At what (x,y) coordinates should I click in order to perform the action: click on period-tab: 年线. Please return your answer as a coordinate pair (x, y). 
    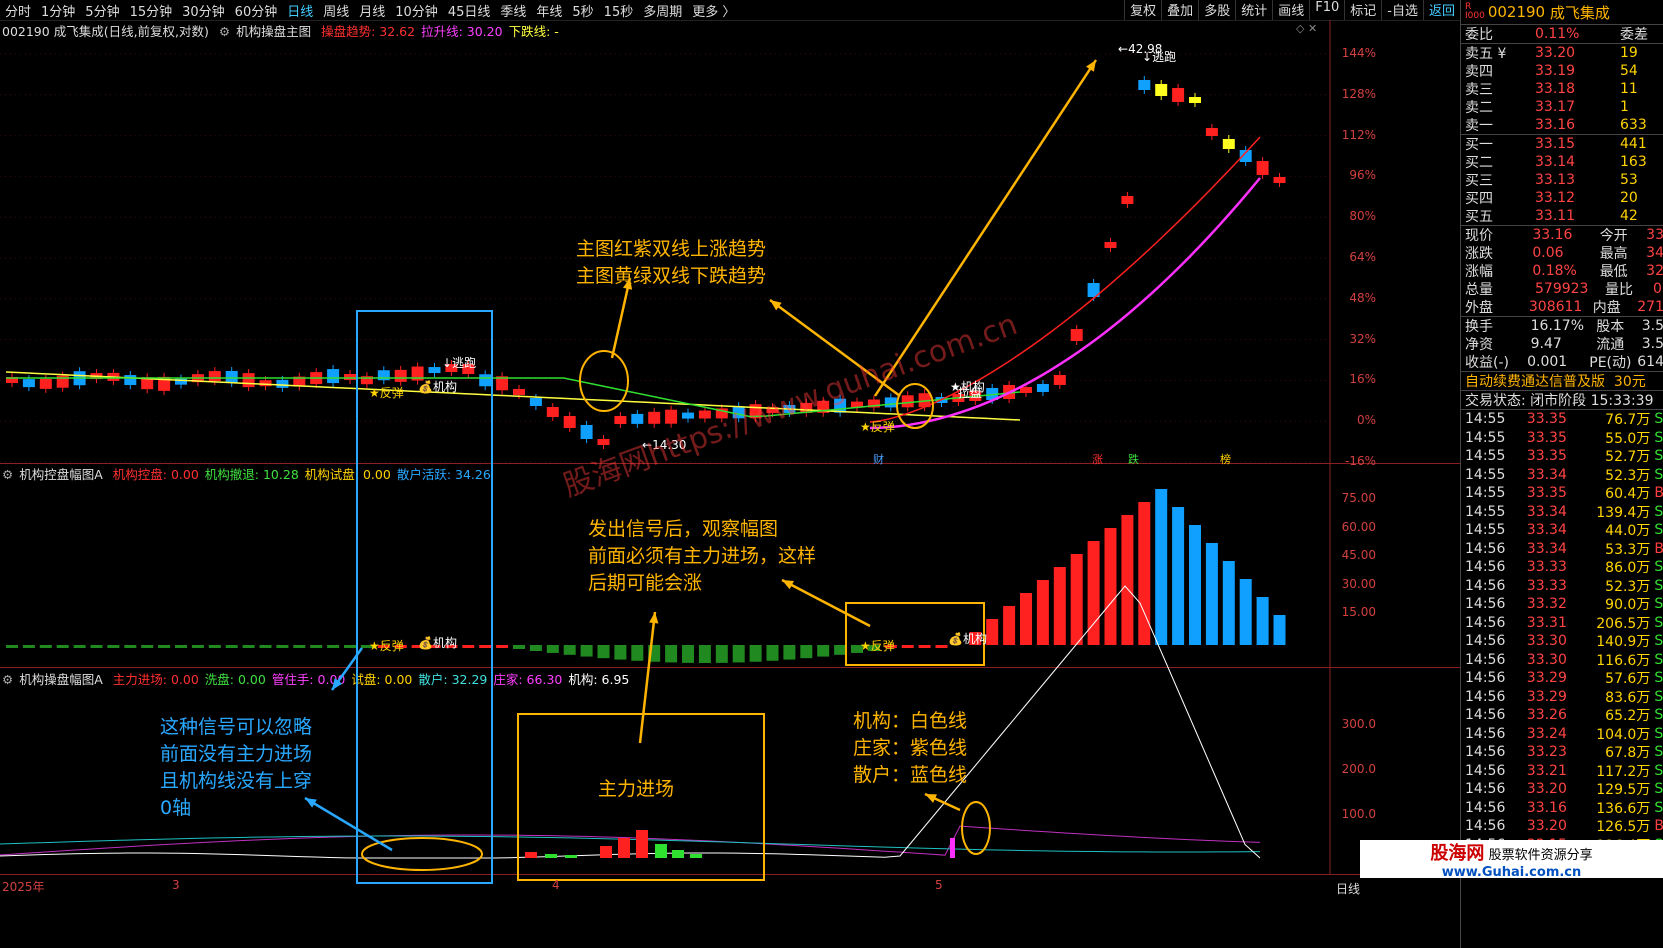
    Looking at the image, I should click on (549, 12).